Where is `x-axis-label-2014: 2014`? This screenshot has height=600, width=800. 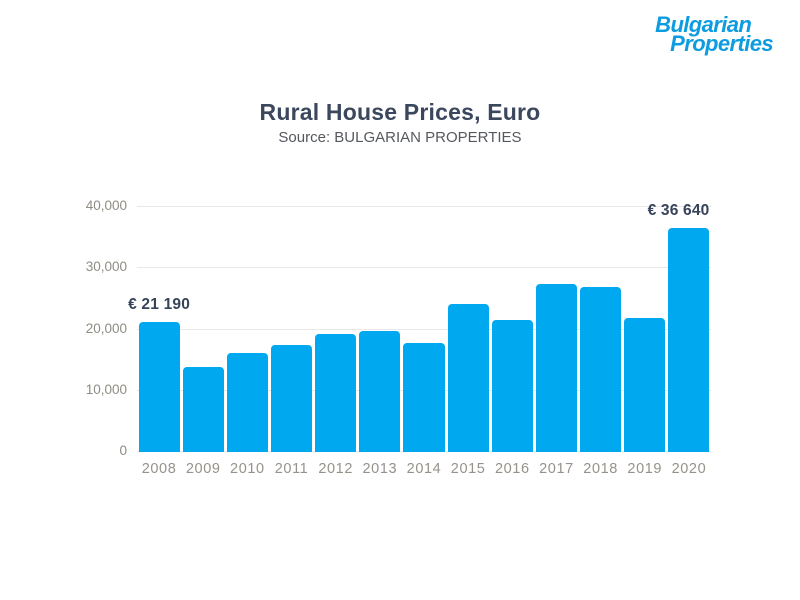 x-axis-label-2014: 2014 is located at coordinates (424, 469).